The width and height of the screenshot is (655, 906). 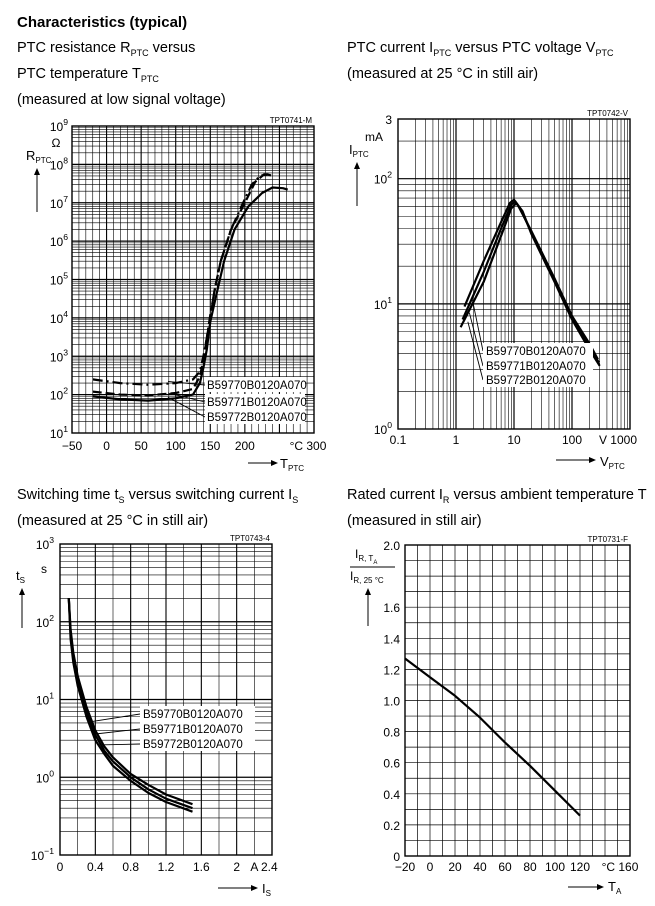 What do you see at coordinates (390, 48) in the screenshot?
I see `caption-text: PTC current I` at bounding box center [390, 48].